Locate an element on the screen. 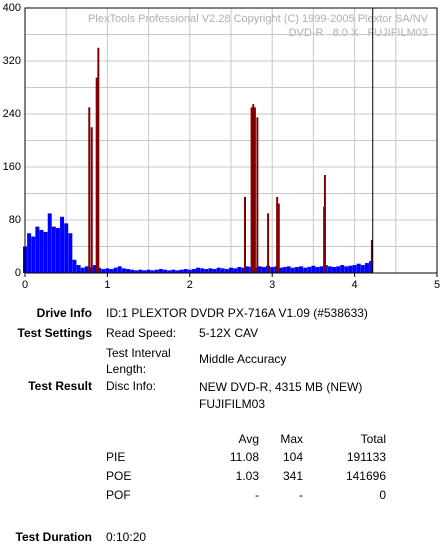 The height and width of the screenshot is (545, 447). x-tick-label: 5 is located at coordinates (437, 285).